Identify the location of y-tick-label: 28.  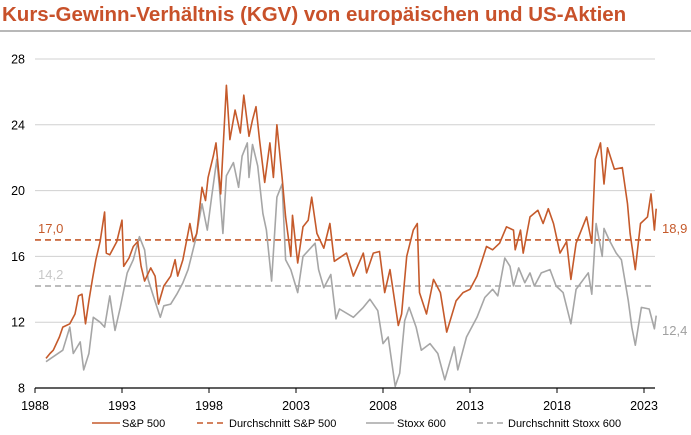
(18, 60).